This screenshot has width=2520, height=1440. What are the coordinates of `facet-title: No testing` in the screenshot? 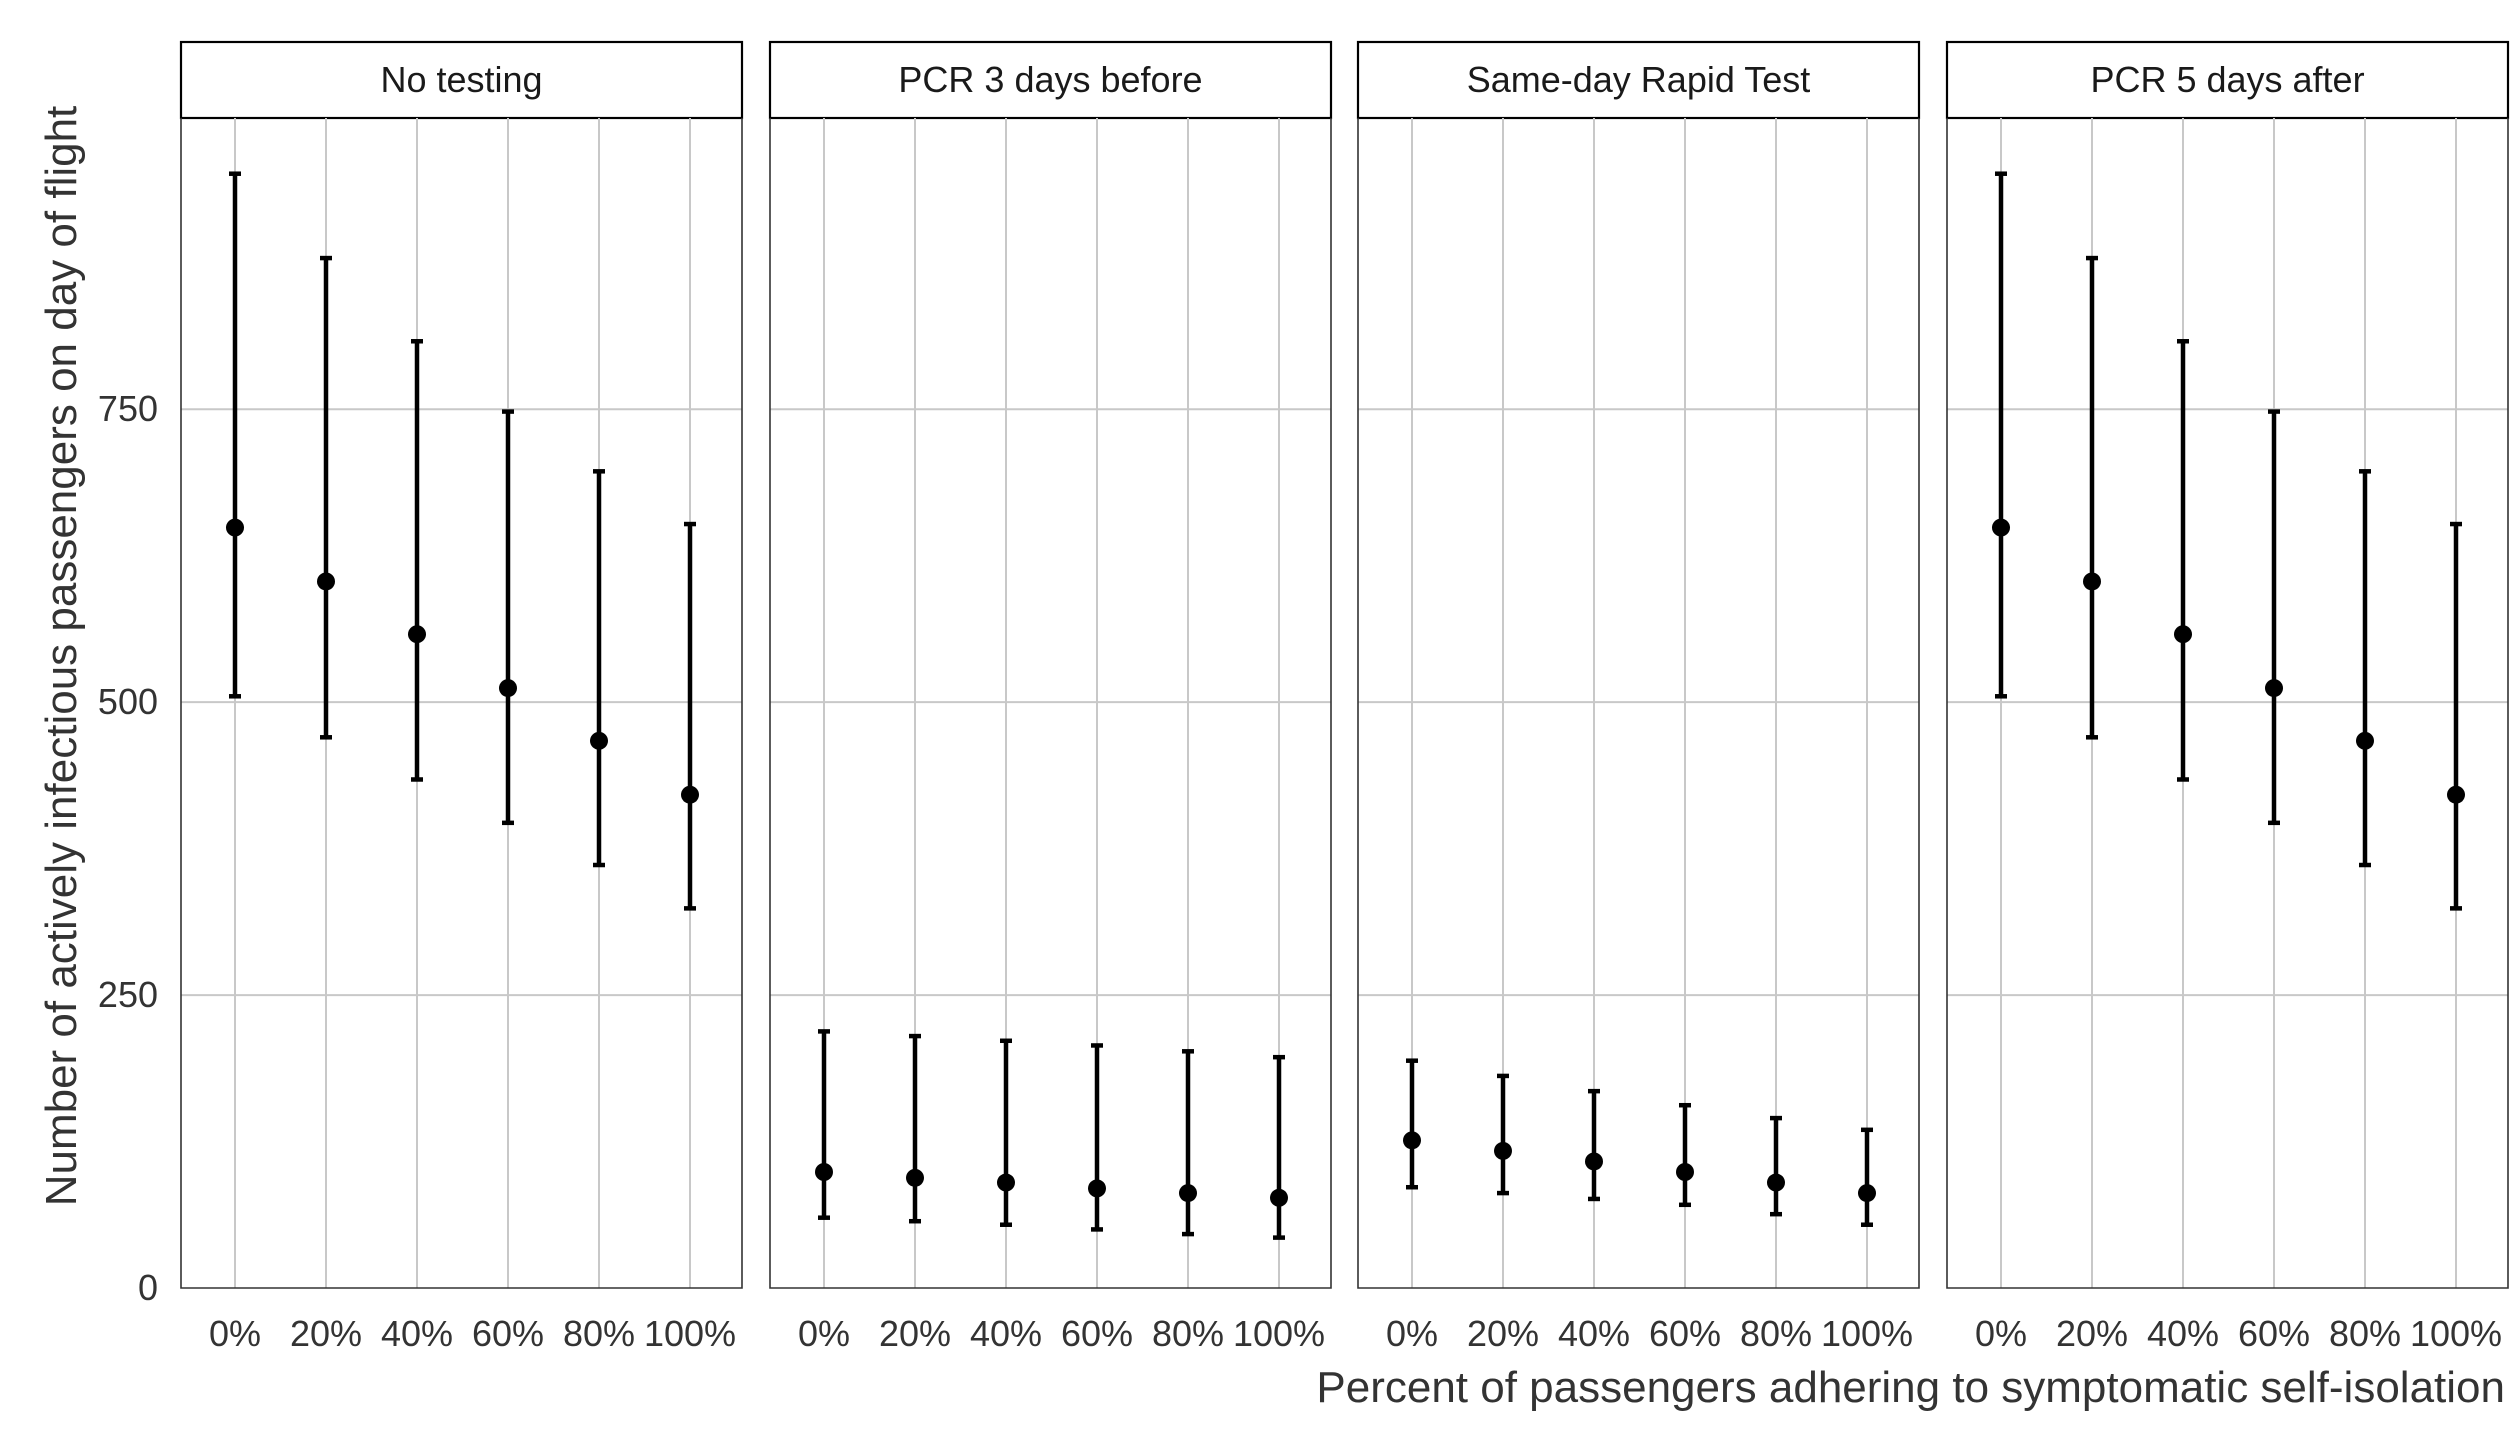 It's located at (461, 79).